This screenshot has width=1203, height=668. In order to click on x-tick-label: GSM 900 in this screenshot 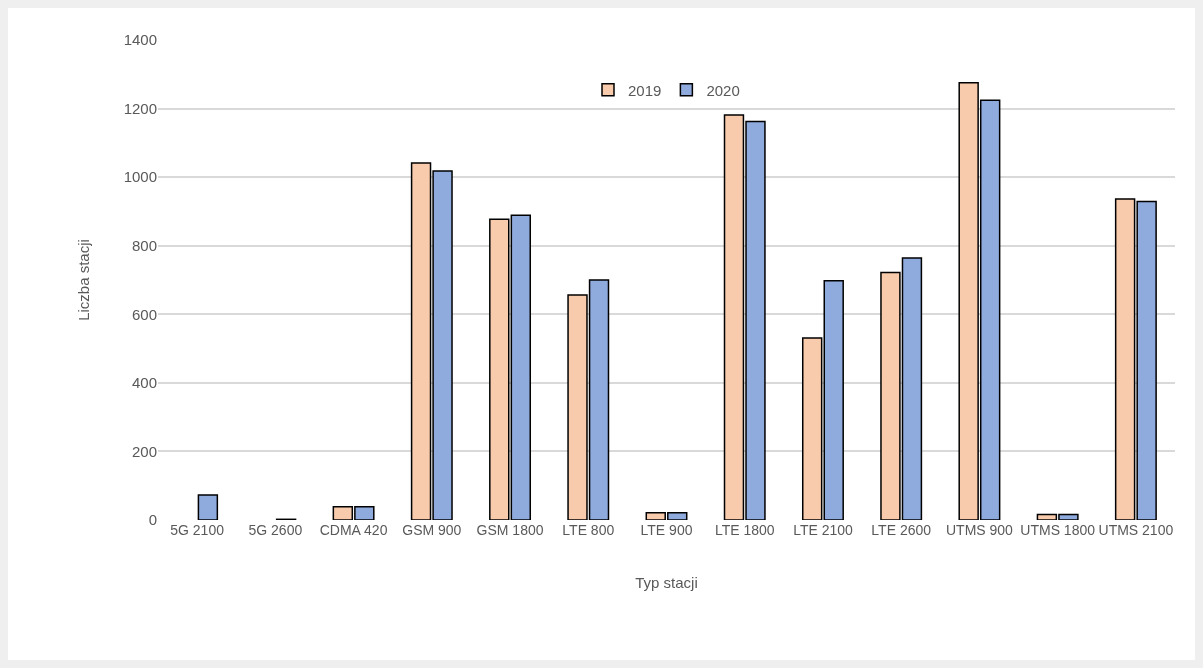, I will do `click(432, 530)`.